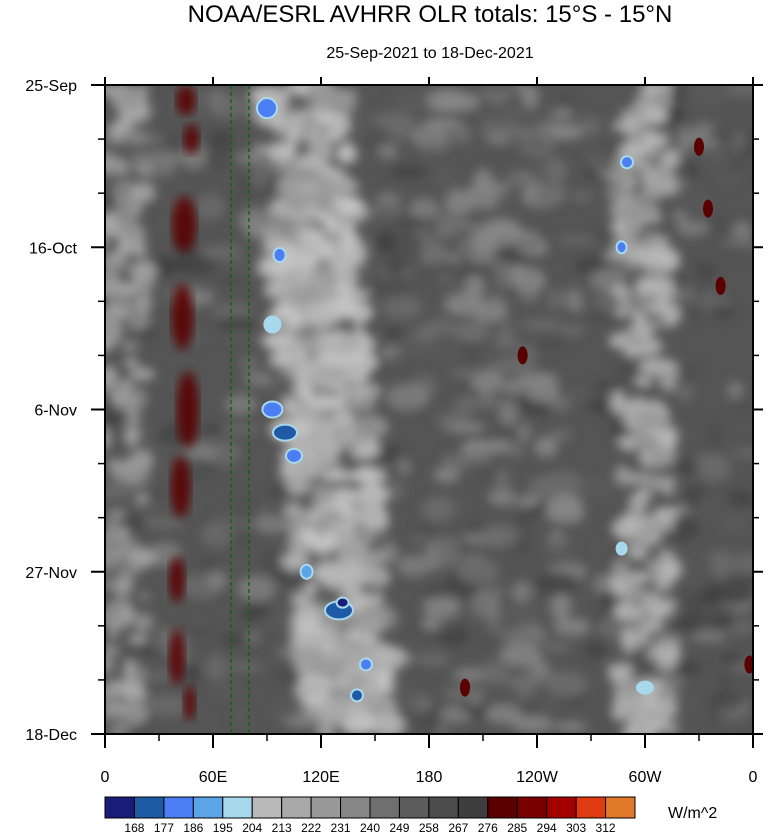  What do you see at coordinates (51, 573) in the screenshot?
I see `y-tick-label: 27-Nov` at bounding box center [51, 573].